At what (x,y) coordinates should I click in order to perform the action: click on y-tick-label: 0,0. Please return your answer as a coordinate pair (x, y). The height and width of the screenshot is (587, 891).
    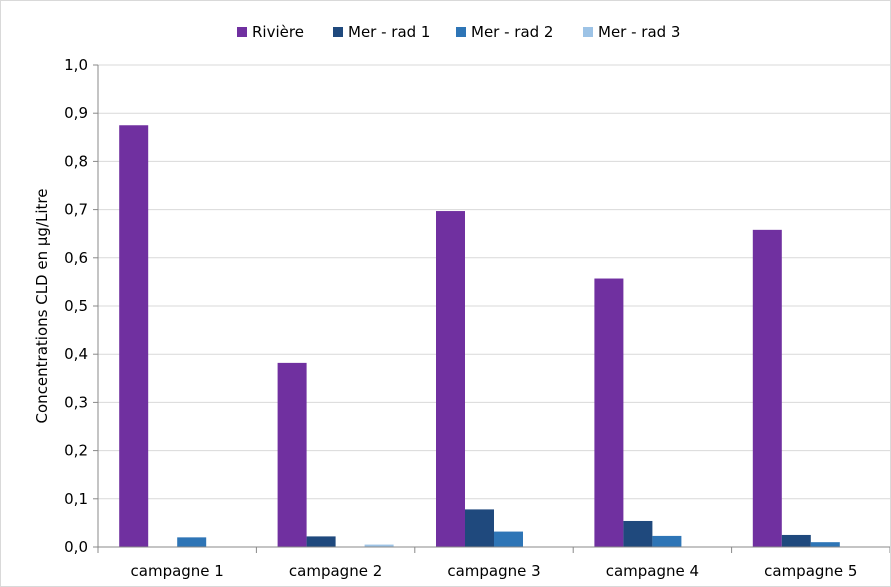
    Looking at the image, I should click on (76, 547).